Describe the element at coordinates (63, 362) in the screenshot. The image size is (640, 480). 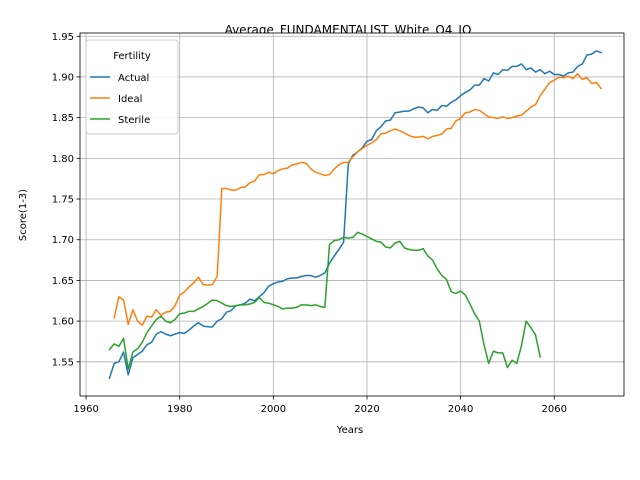
I see `y-tick-label: 1.55` at that location.